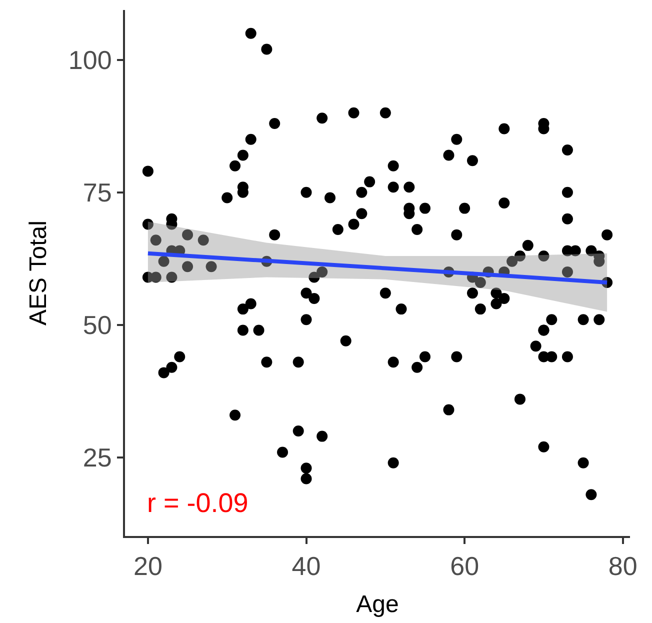 Image resolution: width=652 pixels, height=623 pixels. Describe the element at coordinates (623, 566) in the screenshot. I see `x-tick-label: 80` at that location.